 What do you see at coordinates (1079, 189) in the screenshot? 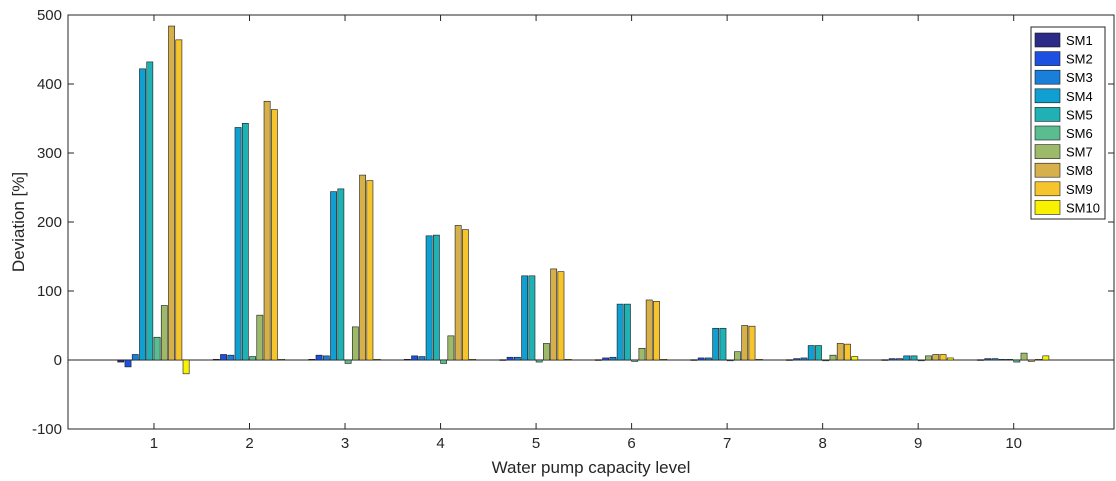
I see `legend-label-sm9: SM9` at bounding box center [1079, 189].